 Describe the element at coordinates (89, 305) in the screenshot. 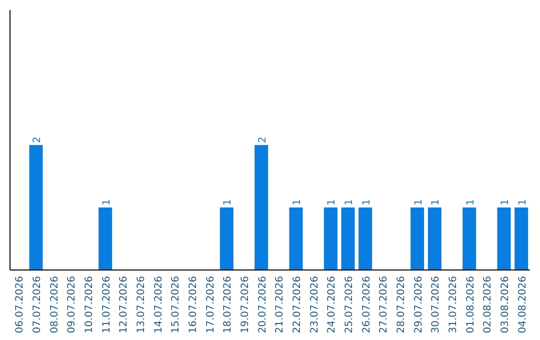

I see `x-tick-label: 10.07.2026` at that location.